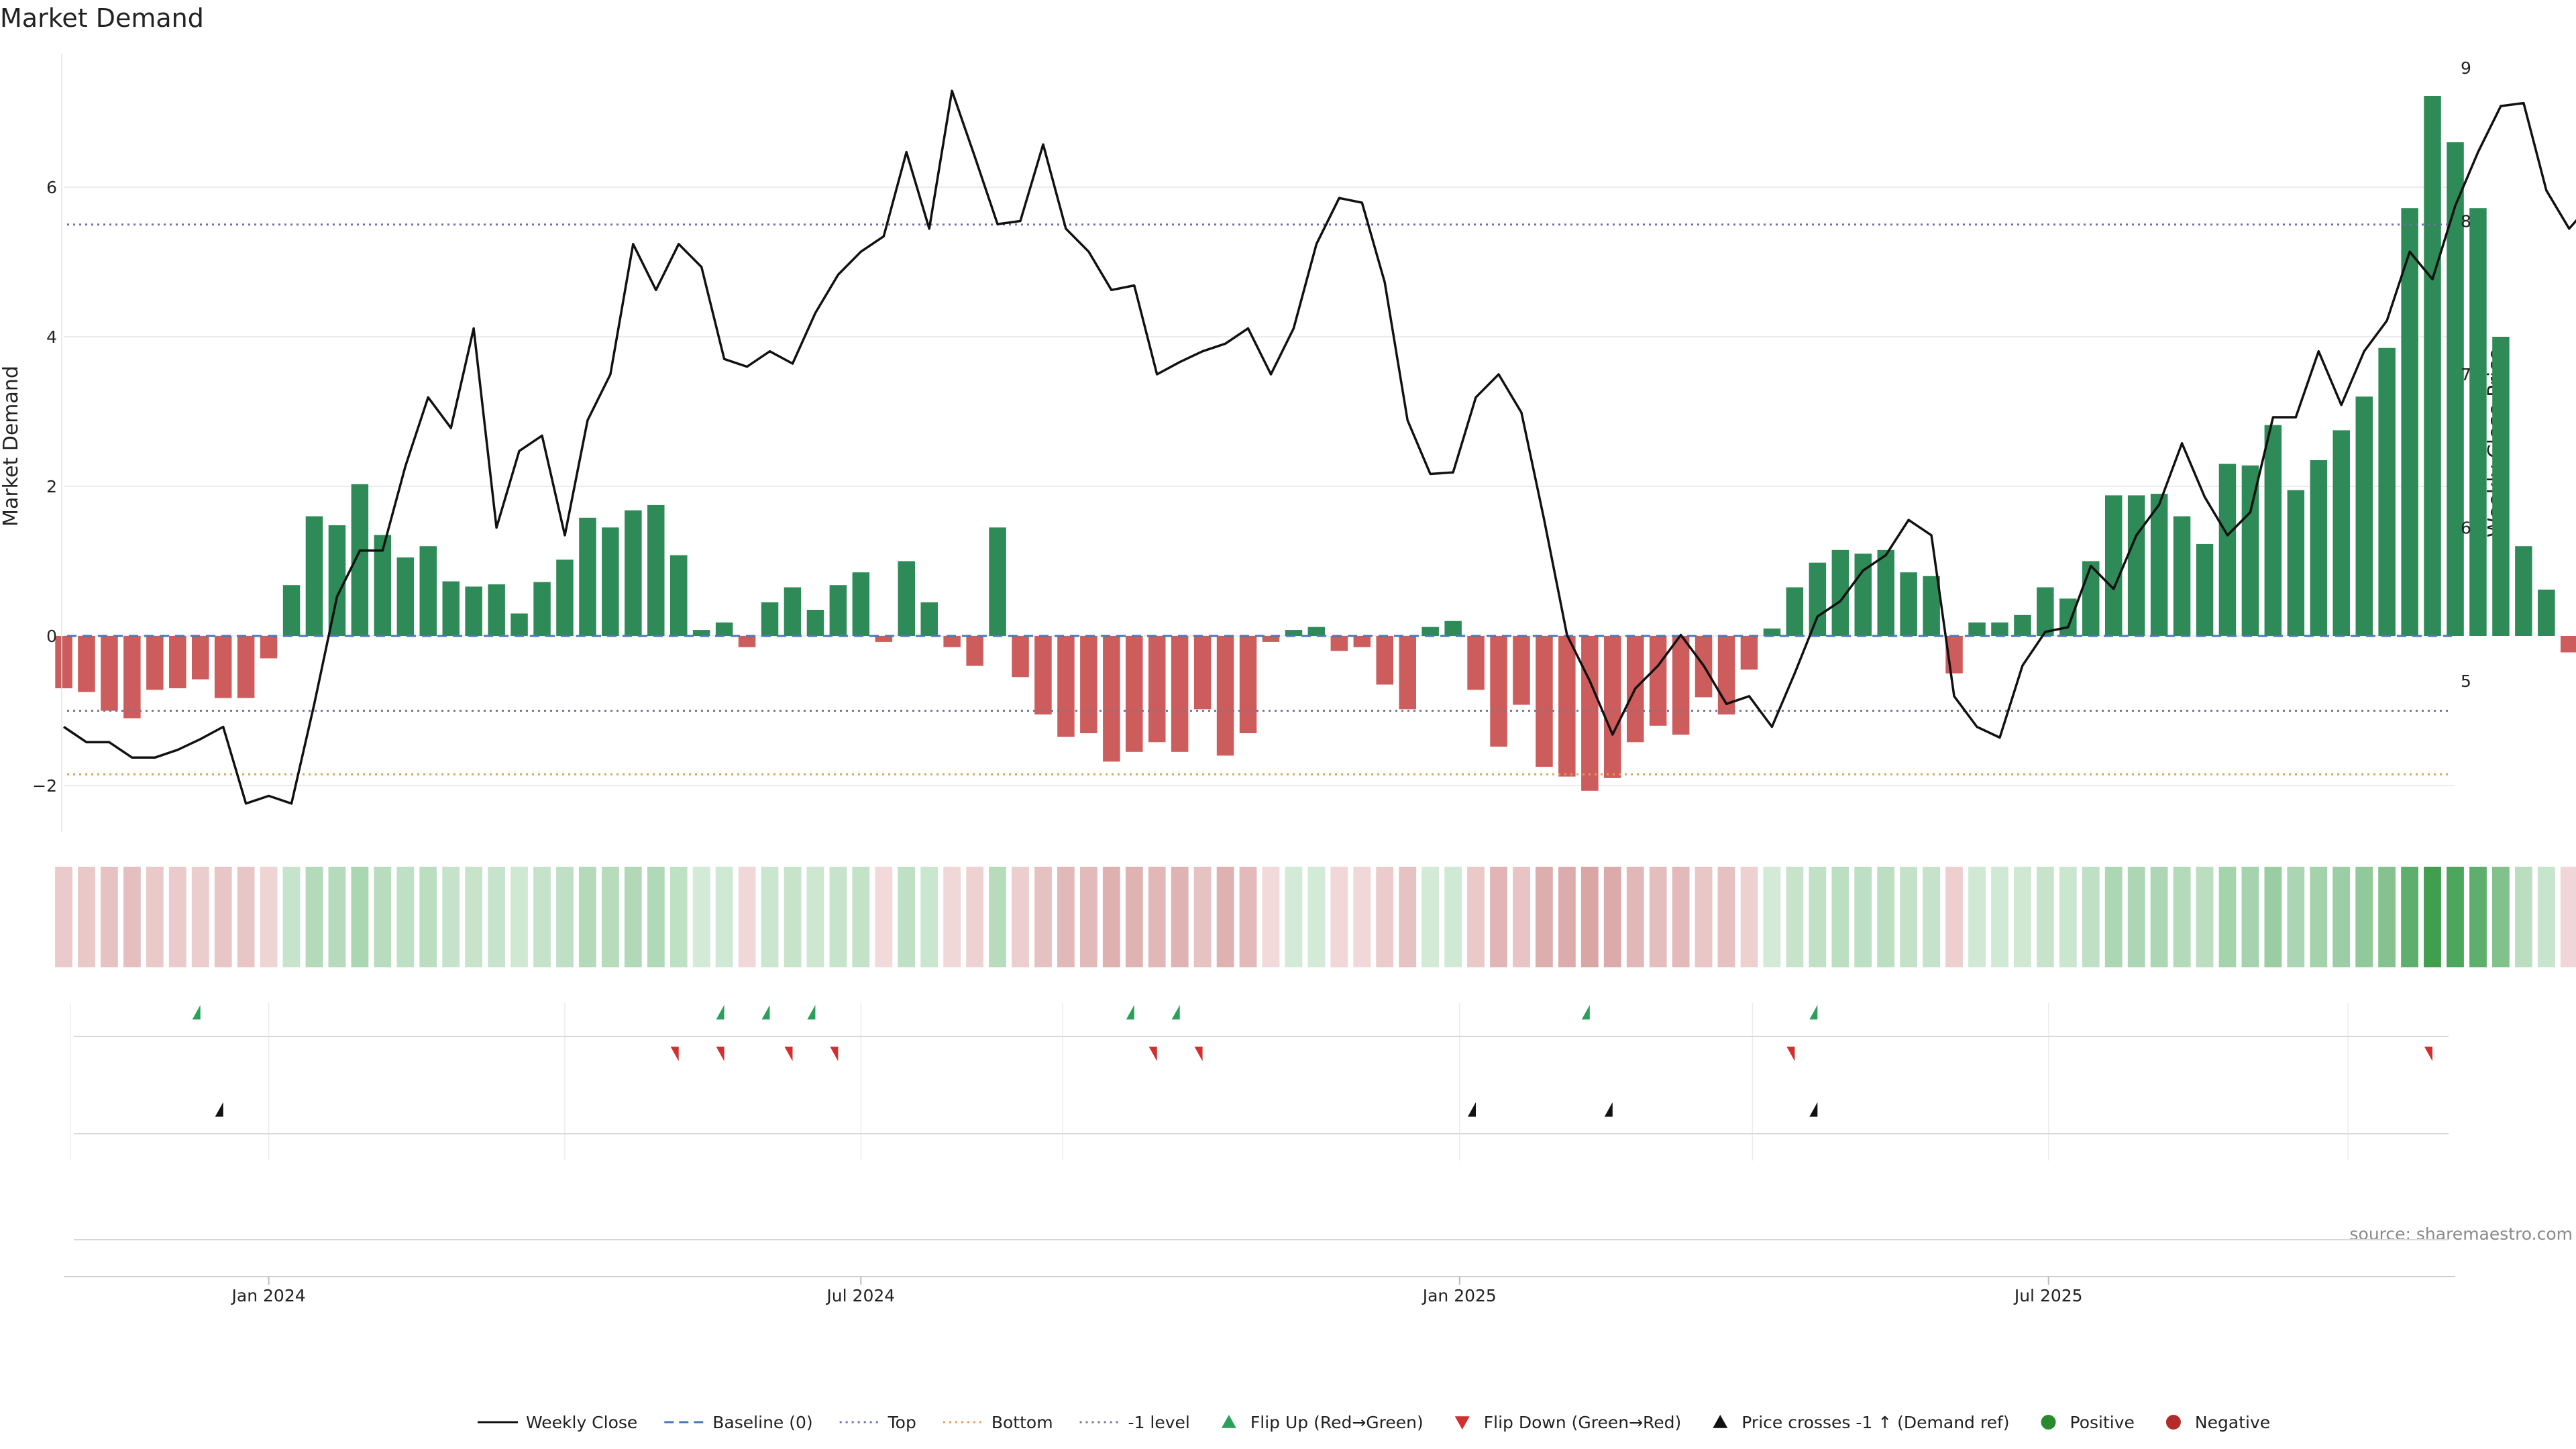 Image resolution: width=2576 pixels, height=1449 pixels. I want to click on y-tick-label: 6, so click(51, 187).